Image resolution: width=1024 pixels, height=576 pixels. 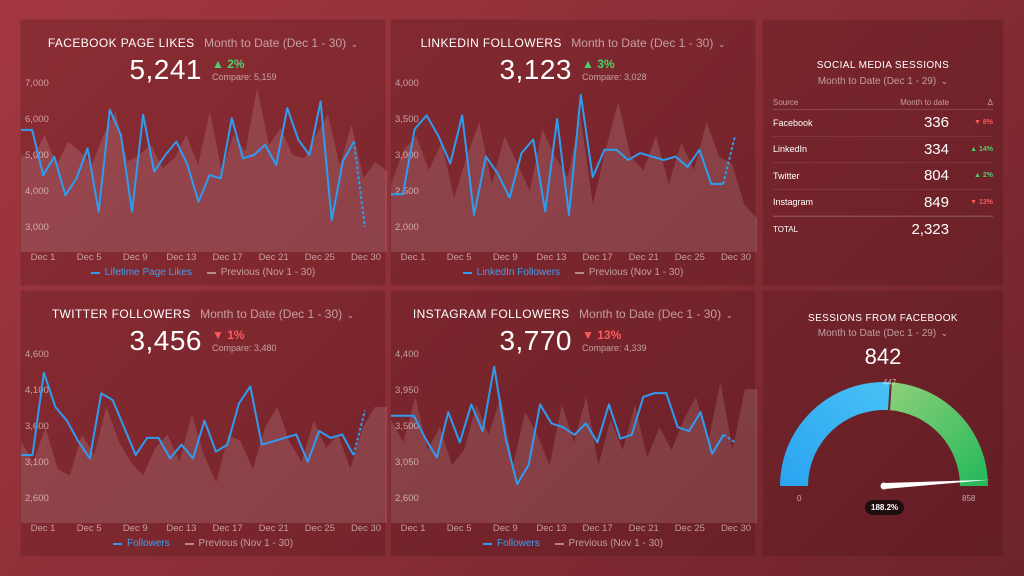 I want to click on table-row: Twitter 804 ▲ 2%, so click(x=883, y=176).